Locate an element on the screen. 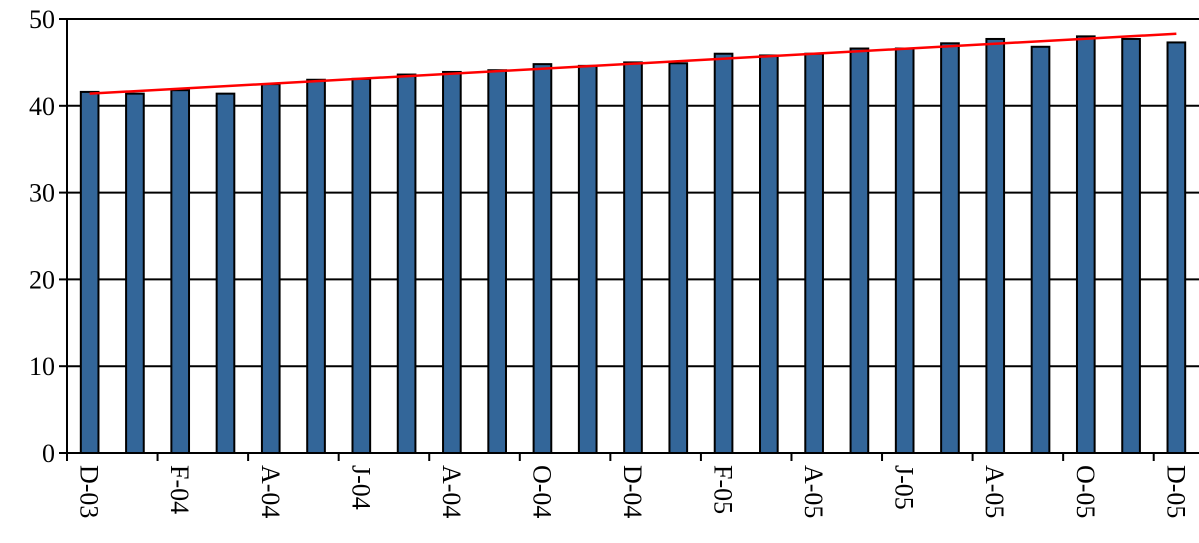  y-tick-label: 10 is located at coordinates (42, 366).